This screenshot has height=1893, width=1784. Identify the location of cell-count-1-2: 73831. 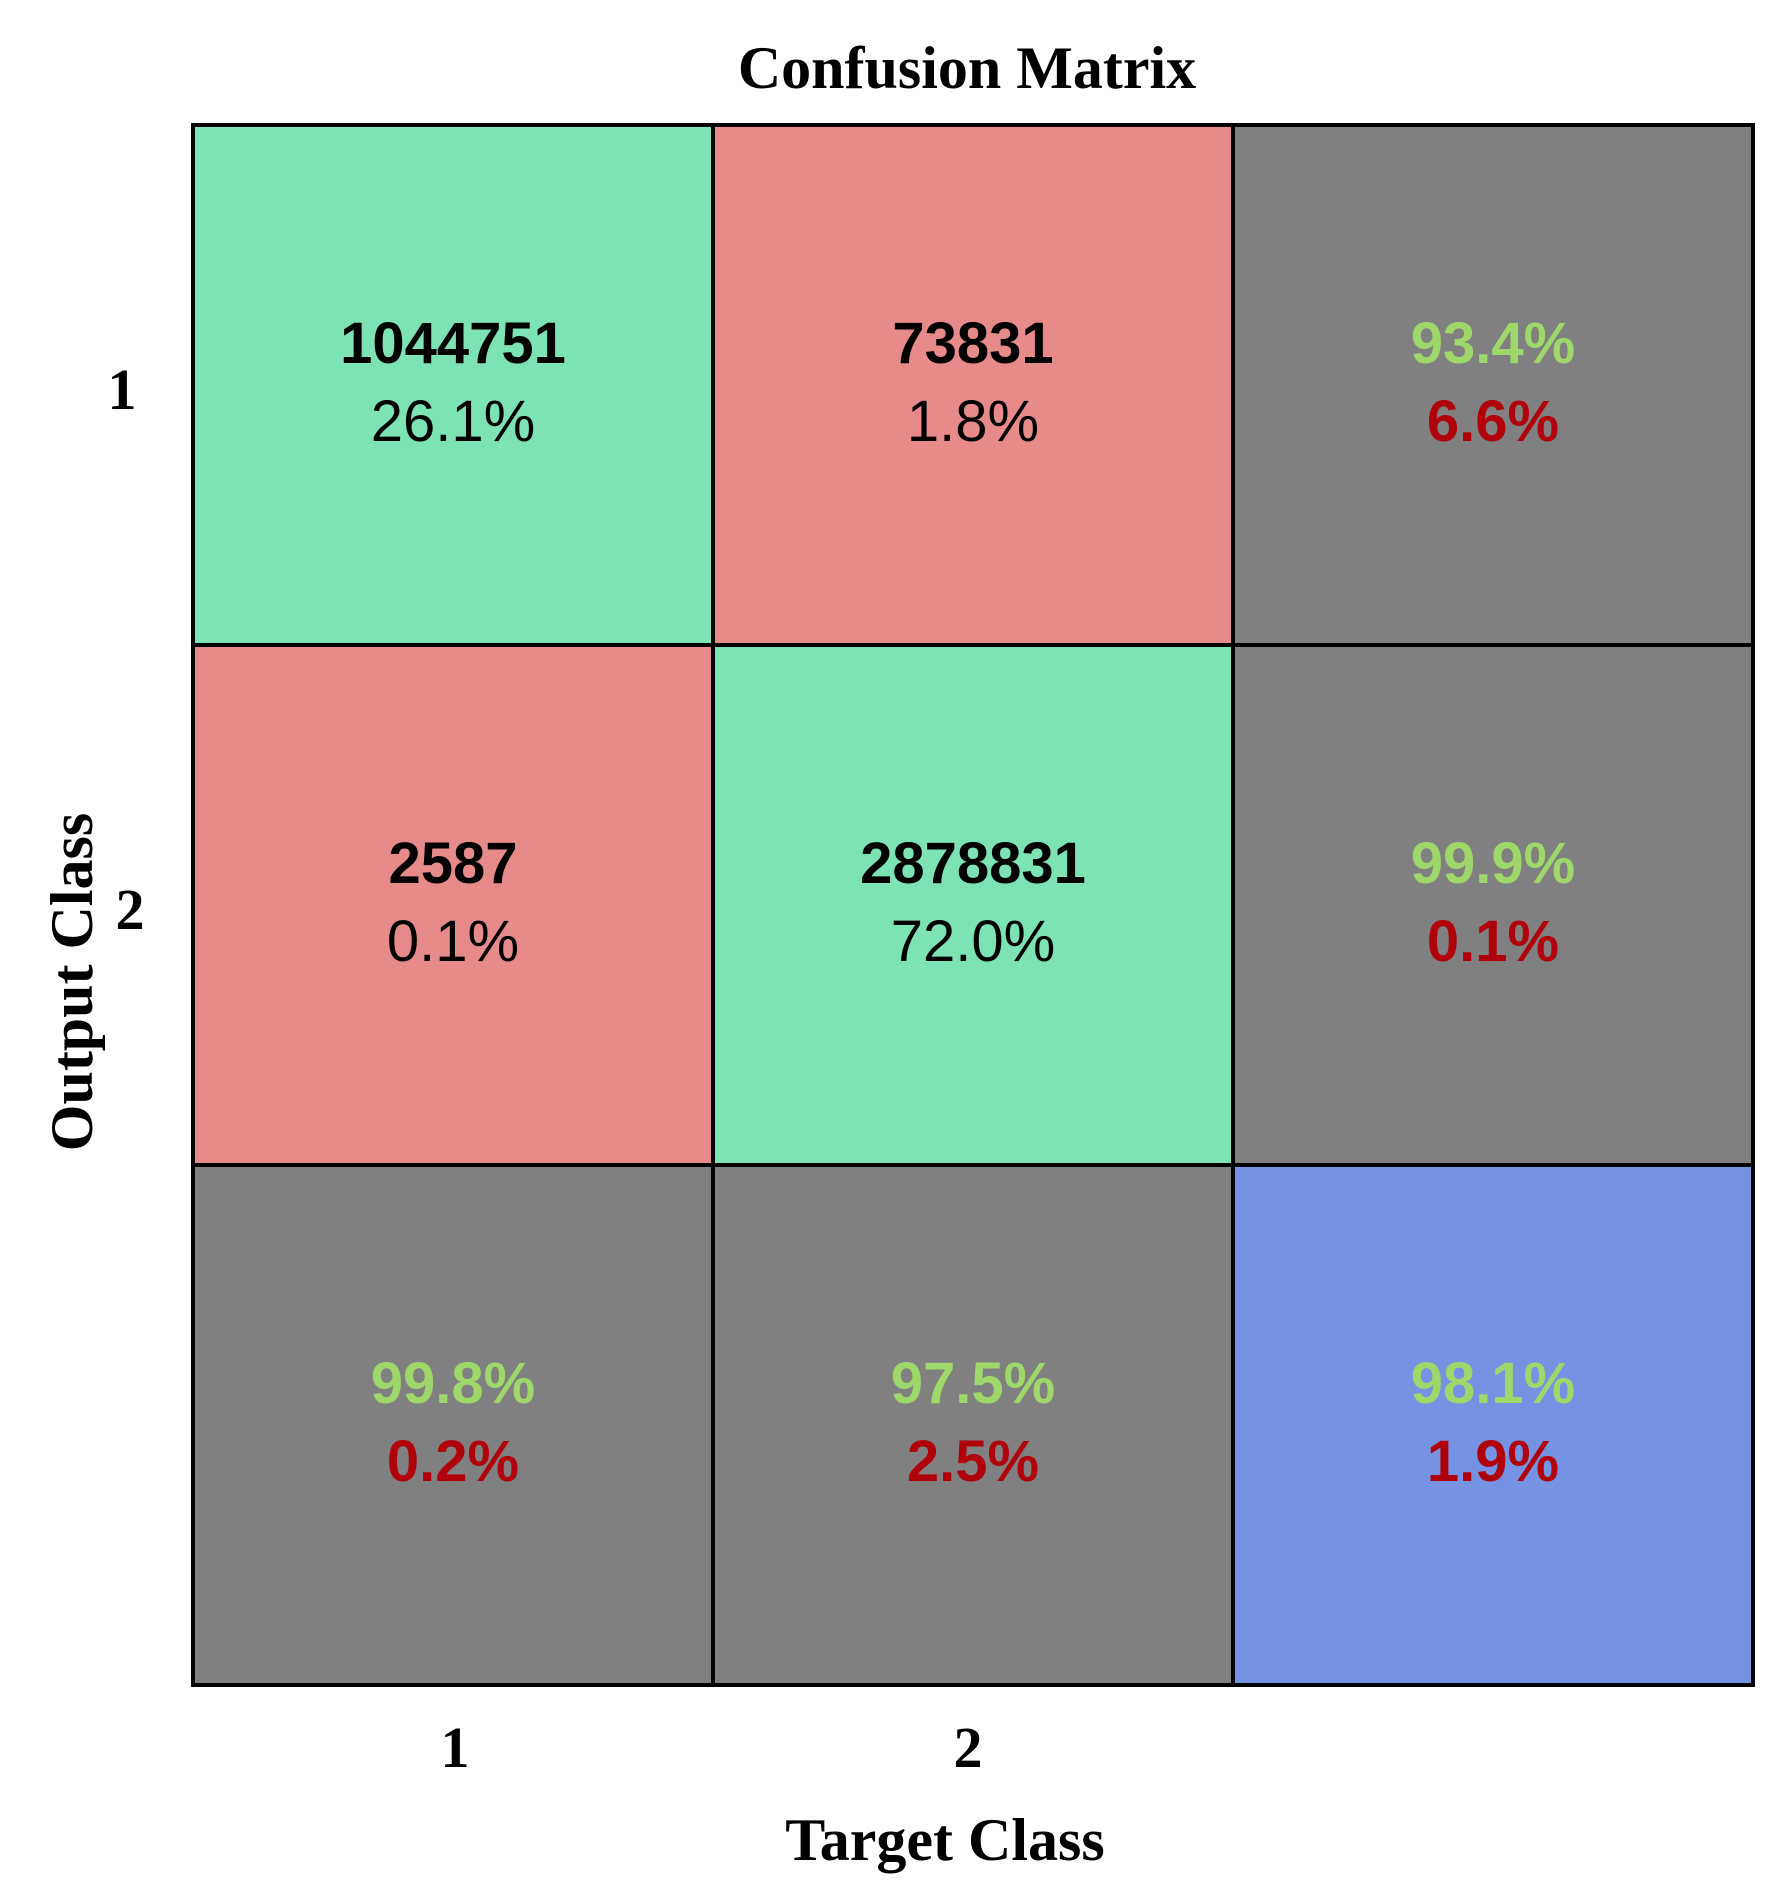
(972, 343).